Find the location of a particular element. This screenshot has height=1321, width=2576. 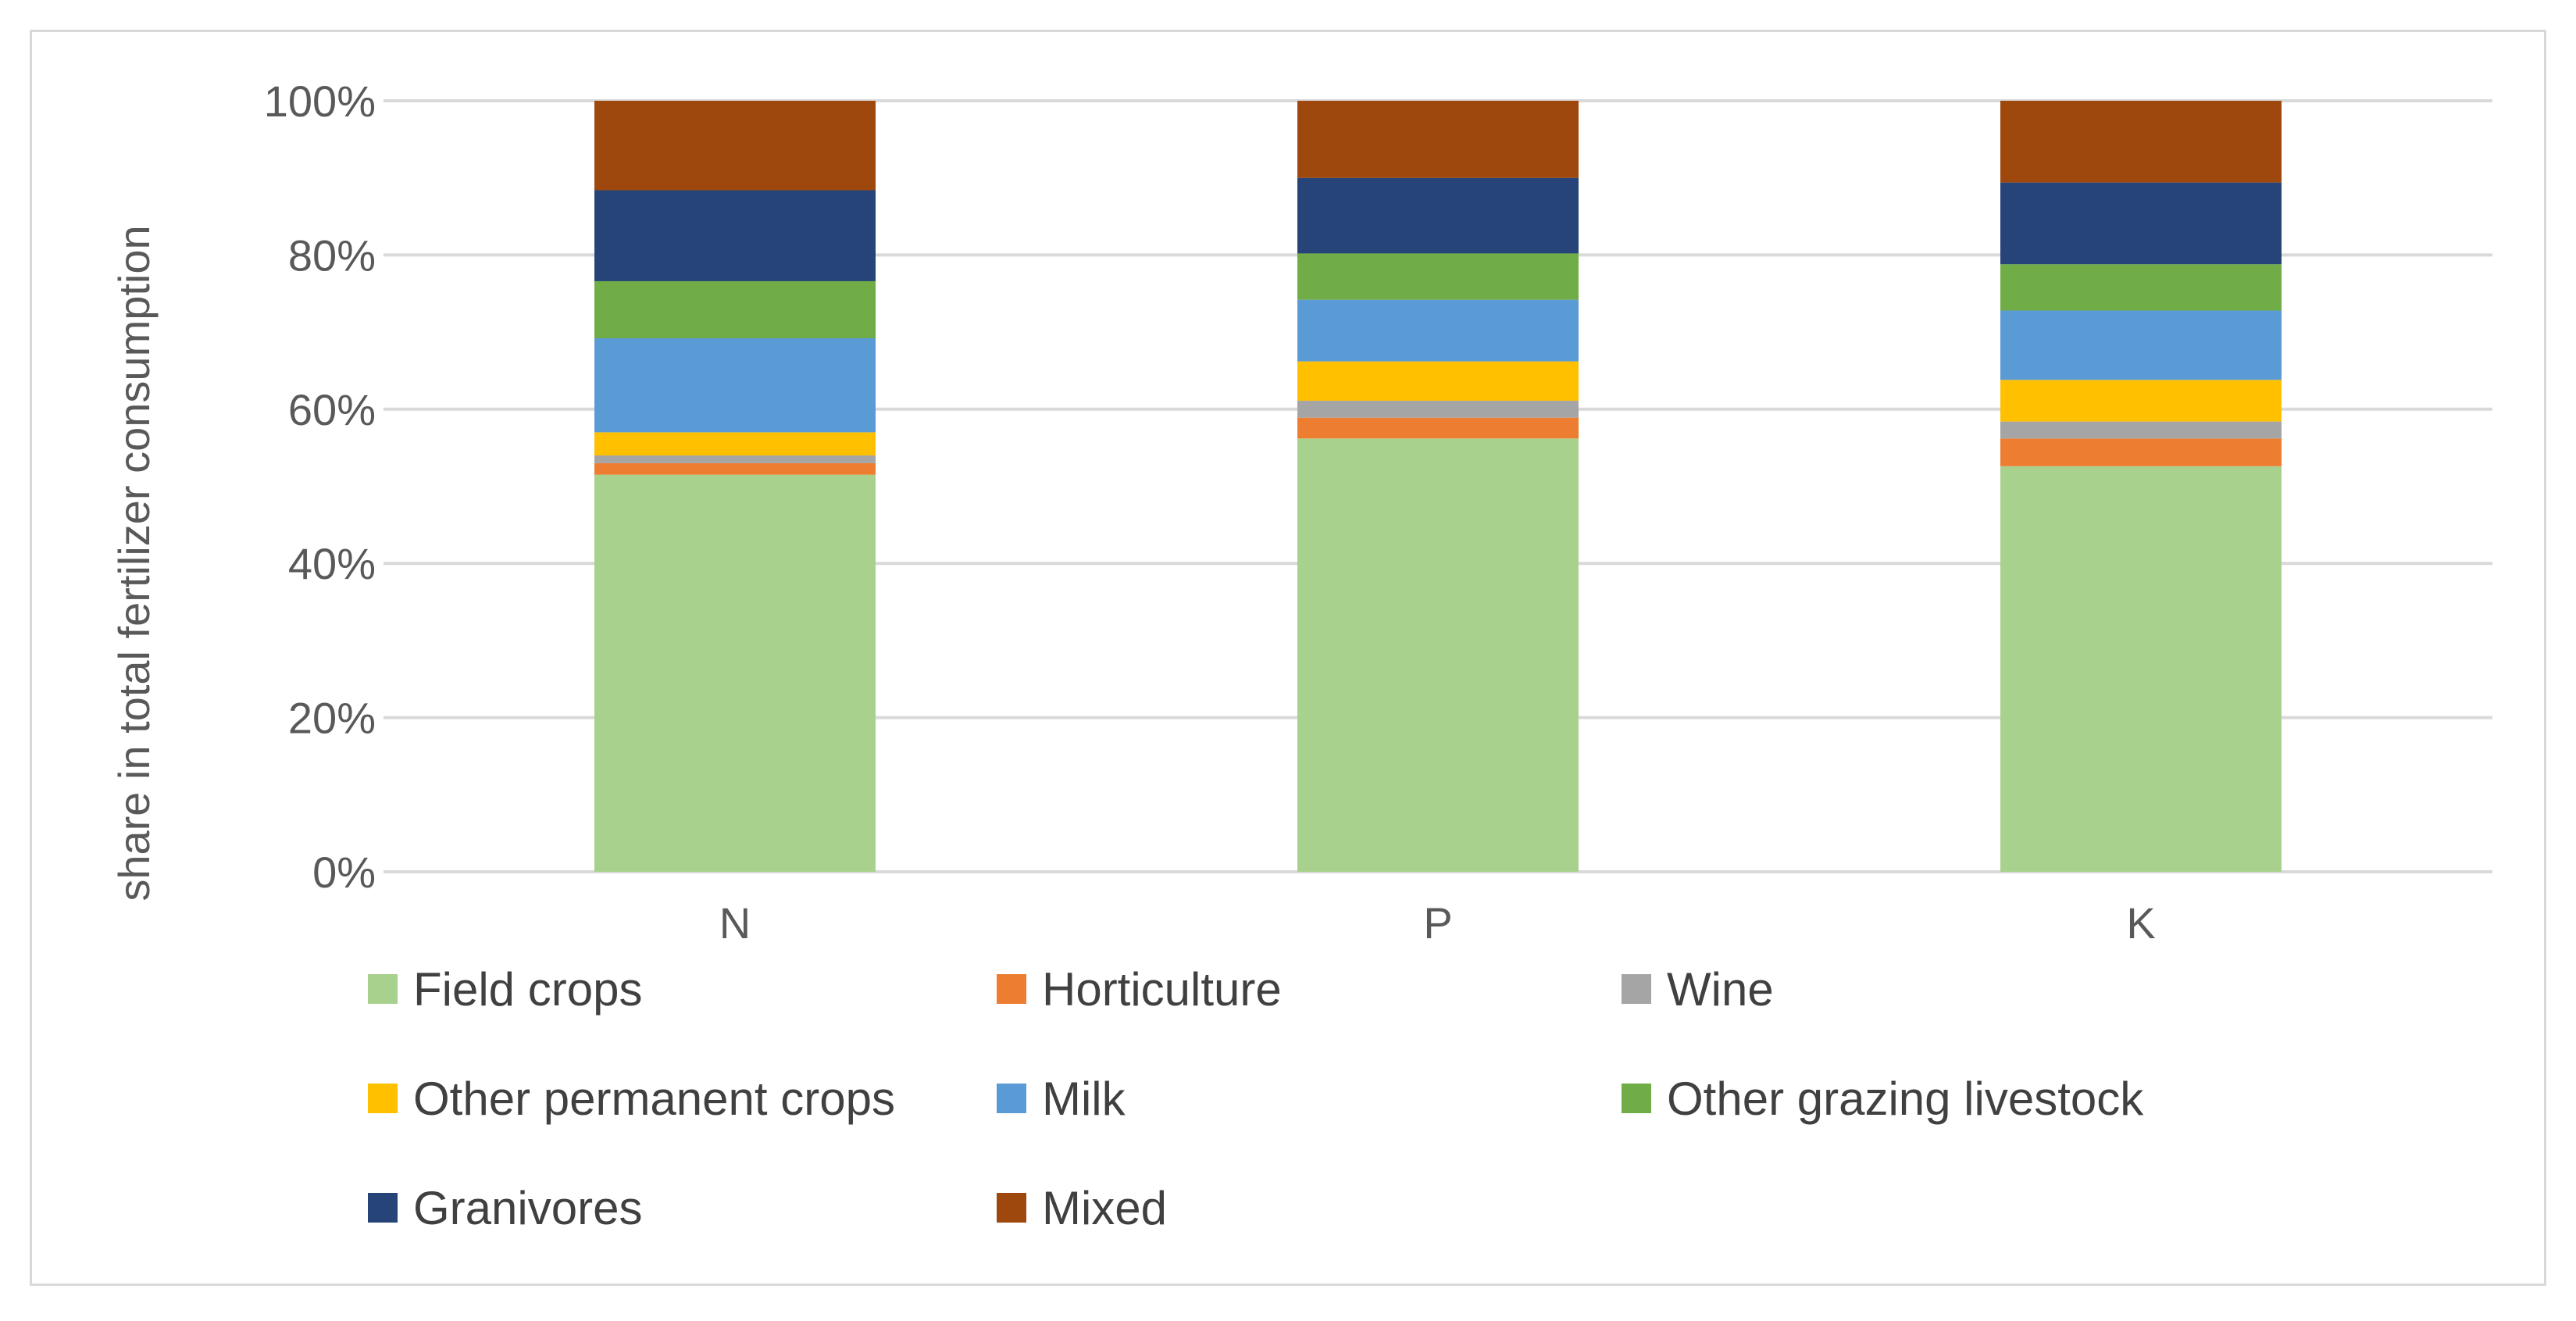

legend-item: Granivores is located at coordinates (505, 1208).